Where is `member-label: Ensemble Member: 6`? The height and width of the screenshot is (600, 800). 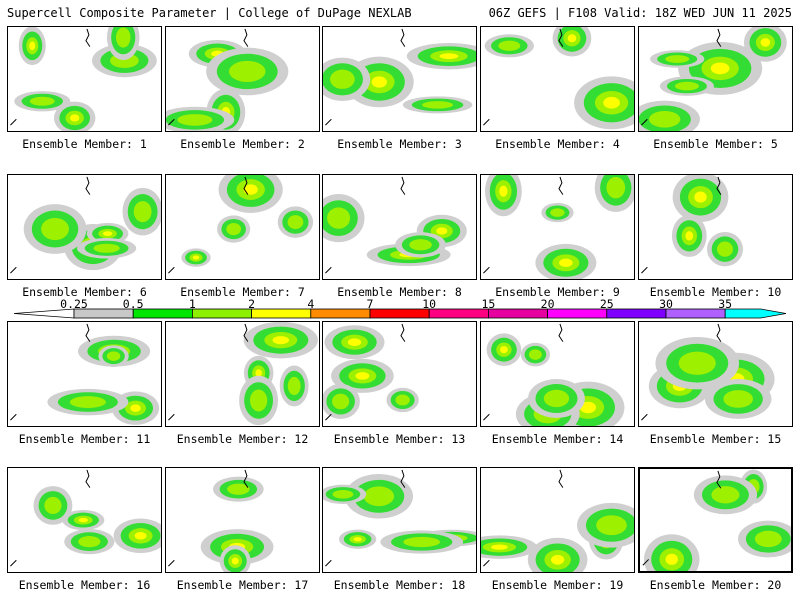
member-label: Ensemble Member: 6 is located at coordinates (84, 292).